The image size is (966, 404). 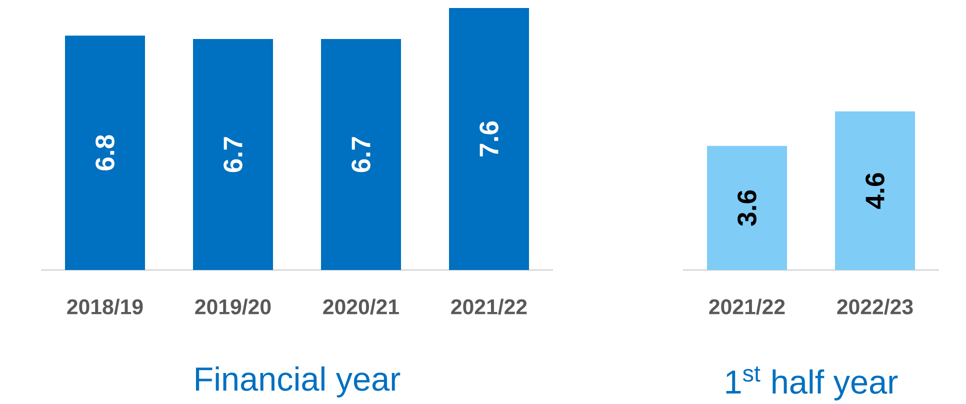 I want to click on data-label: 4.6, so click(x=875, y=191).